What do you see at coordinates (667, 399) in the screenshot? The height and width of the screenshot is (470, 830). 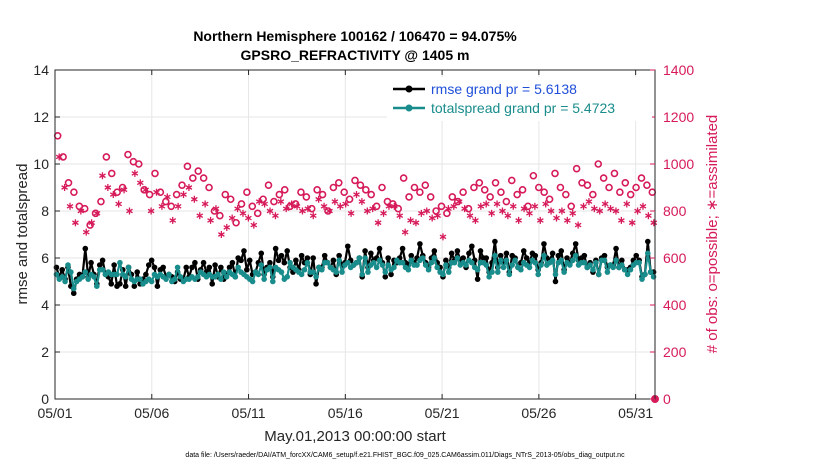 I see `y2-tick-label: 0` at bounding box center [667, 399].